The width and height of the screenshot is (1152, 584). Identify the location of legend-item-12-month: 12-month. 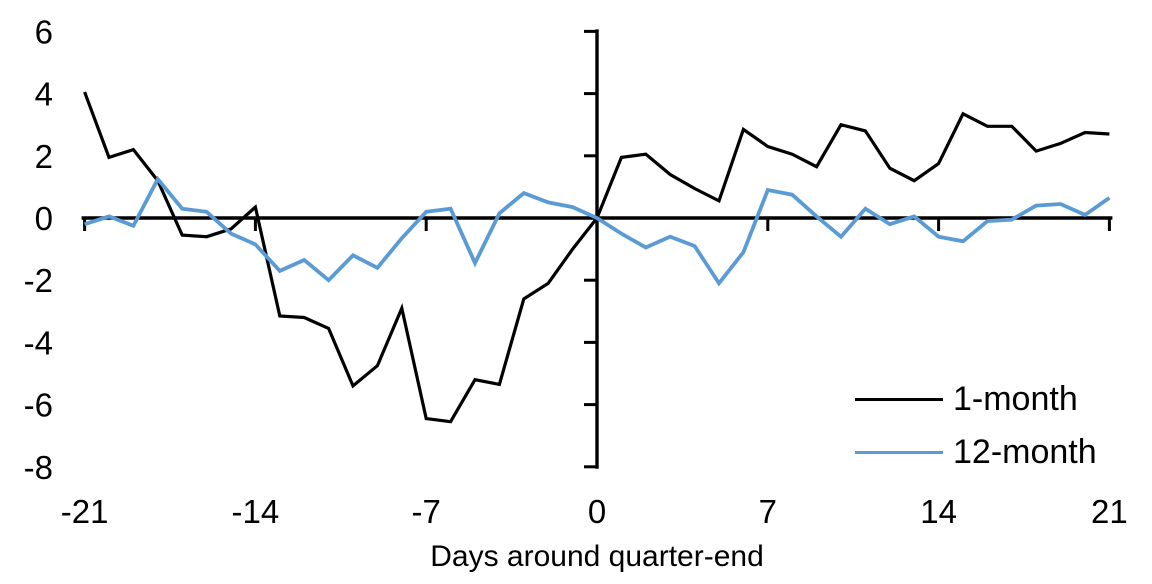
(976, 451).